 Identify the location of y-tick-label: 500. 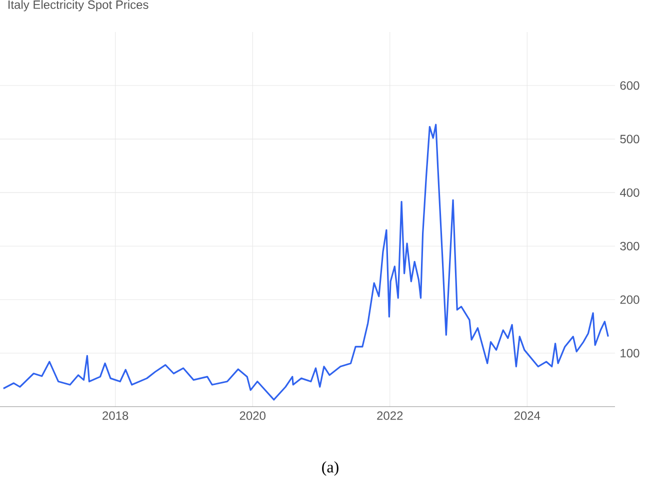
(630, 139).